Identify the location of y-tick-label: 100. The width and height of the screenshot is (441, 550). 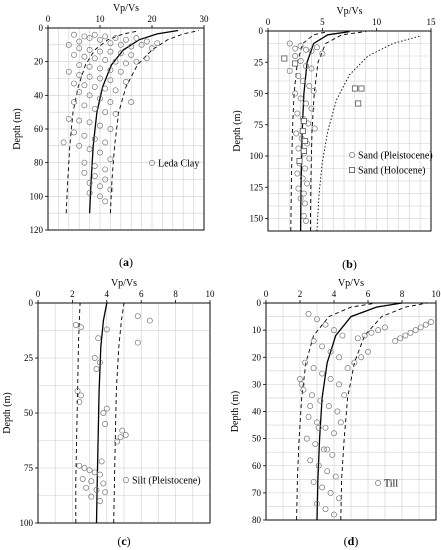
(27, 523).